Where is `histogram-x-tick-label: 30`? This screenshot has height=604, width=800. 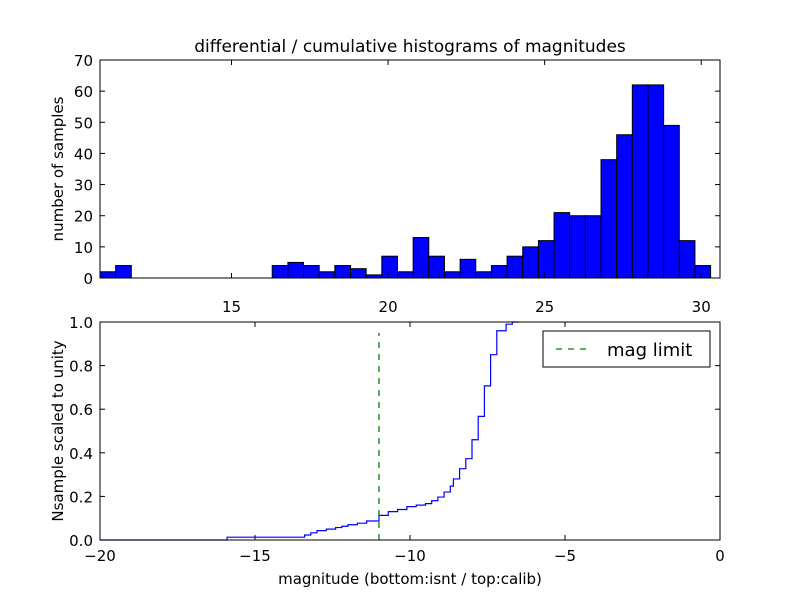
histogram-x-tick-label: 30 is located at coordinates (701, 307).